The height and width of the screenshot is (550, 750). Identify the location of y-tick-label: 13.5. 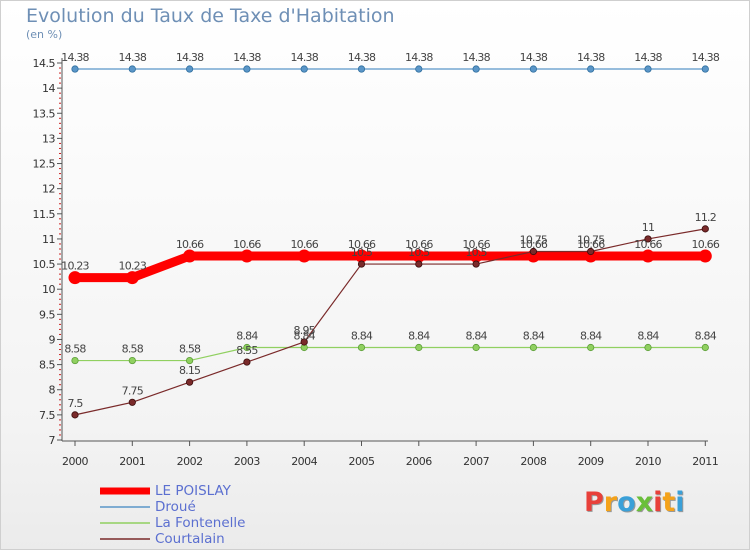
(44, 113).